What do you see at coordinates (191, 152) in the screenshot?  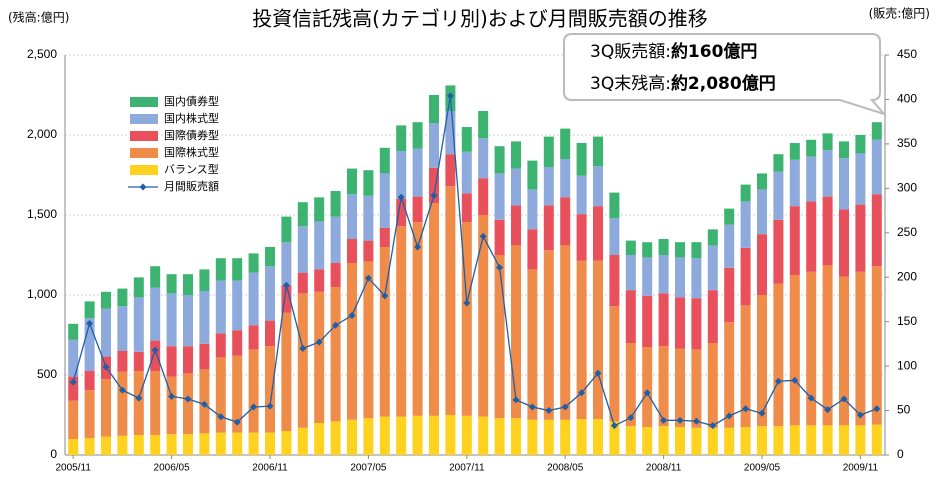 I see `legend-label: 国際株式型` at bounding box center [191, 152].